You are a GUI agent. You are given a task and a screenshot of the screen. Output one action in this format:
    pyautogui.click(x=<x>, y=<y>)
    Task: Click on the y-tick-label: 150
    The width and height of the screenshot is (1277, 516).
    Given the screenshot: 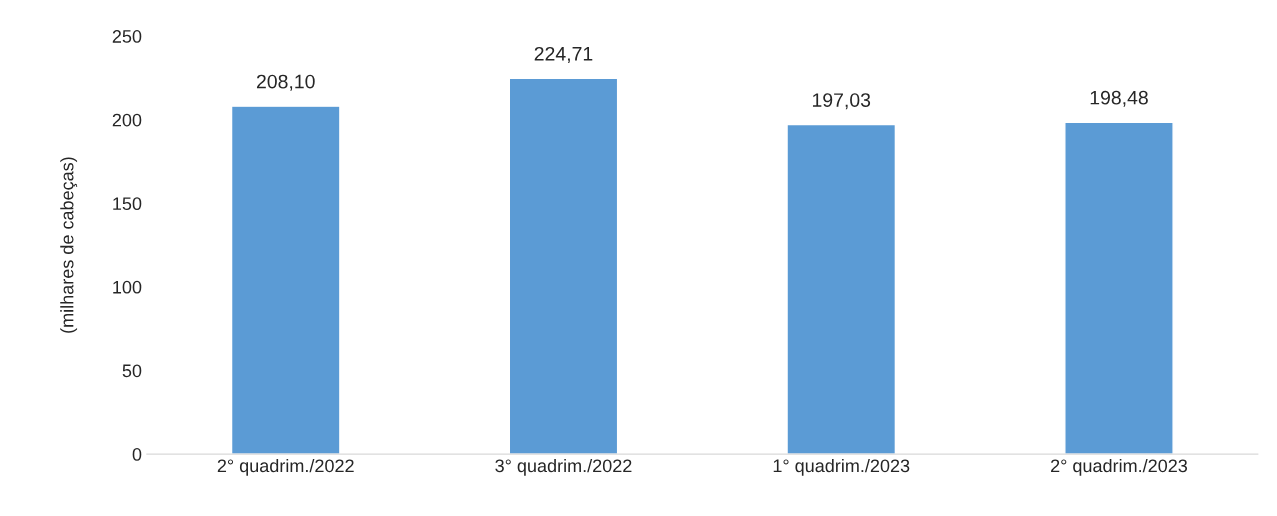 What is the action you would take?
    pyautogui.click(x=127, y=204)
    